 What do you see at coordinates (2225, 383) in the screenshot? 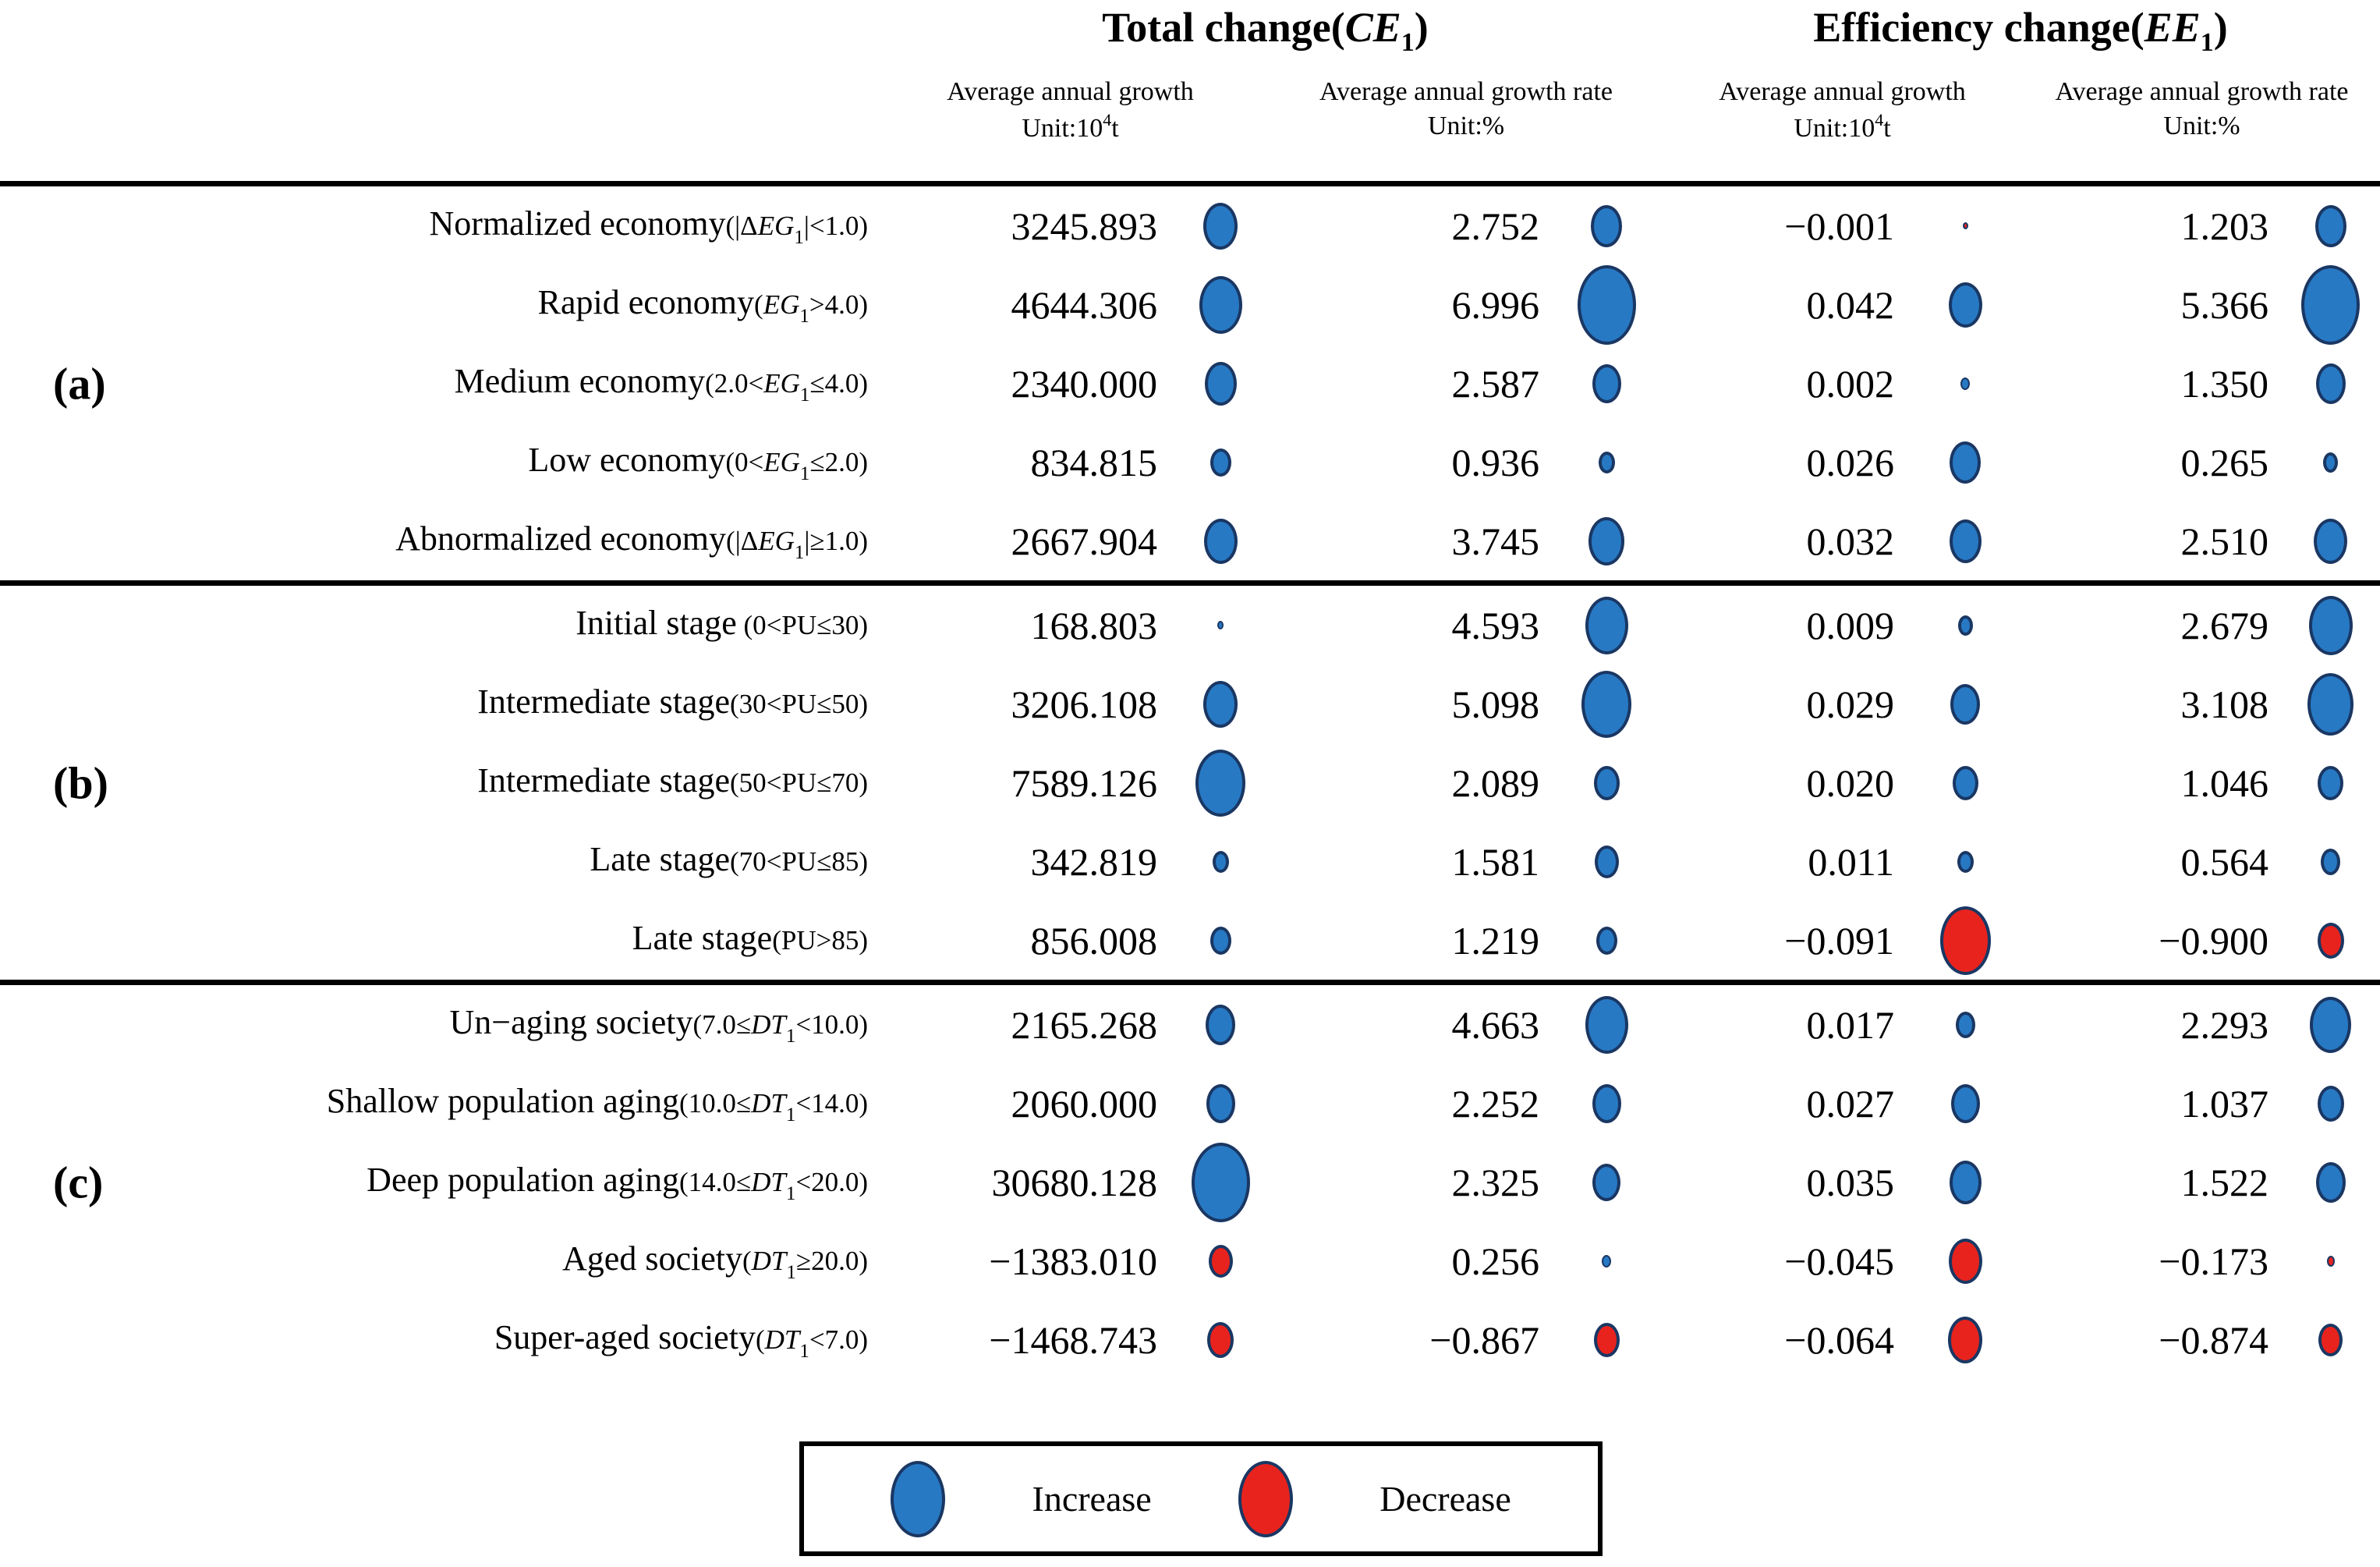
I see `cell-value: 1.350` at bounding box center [2225, 383].